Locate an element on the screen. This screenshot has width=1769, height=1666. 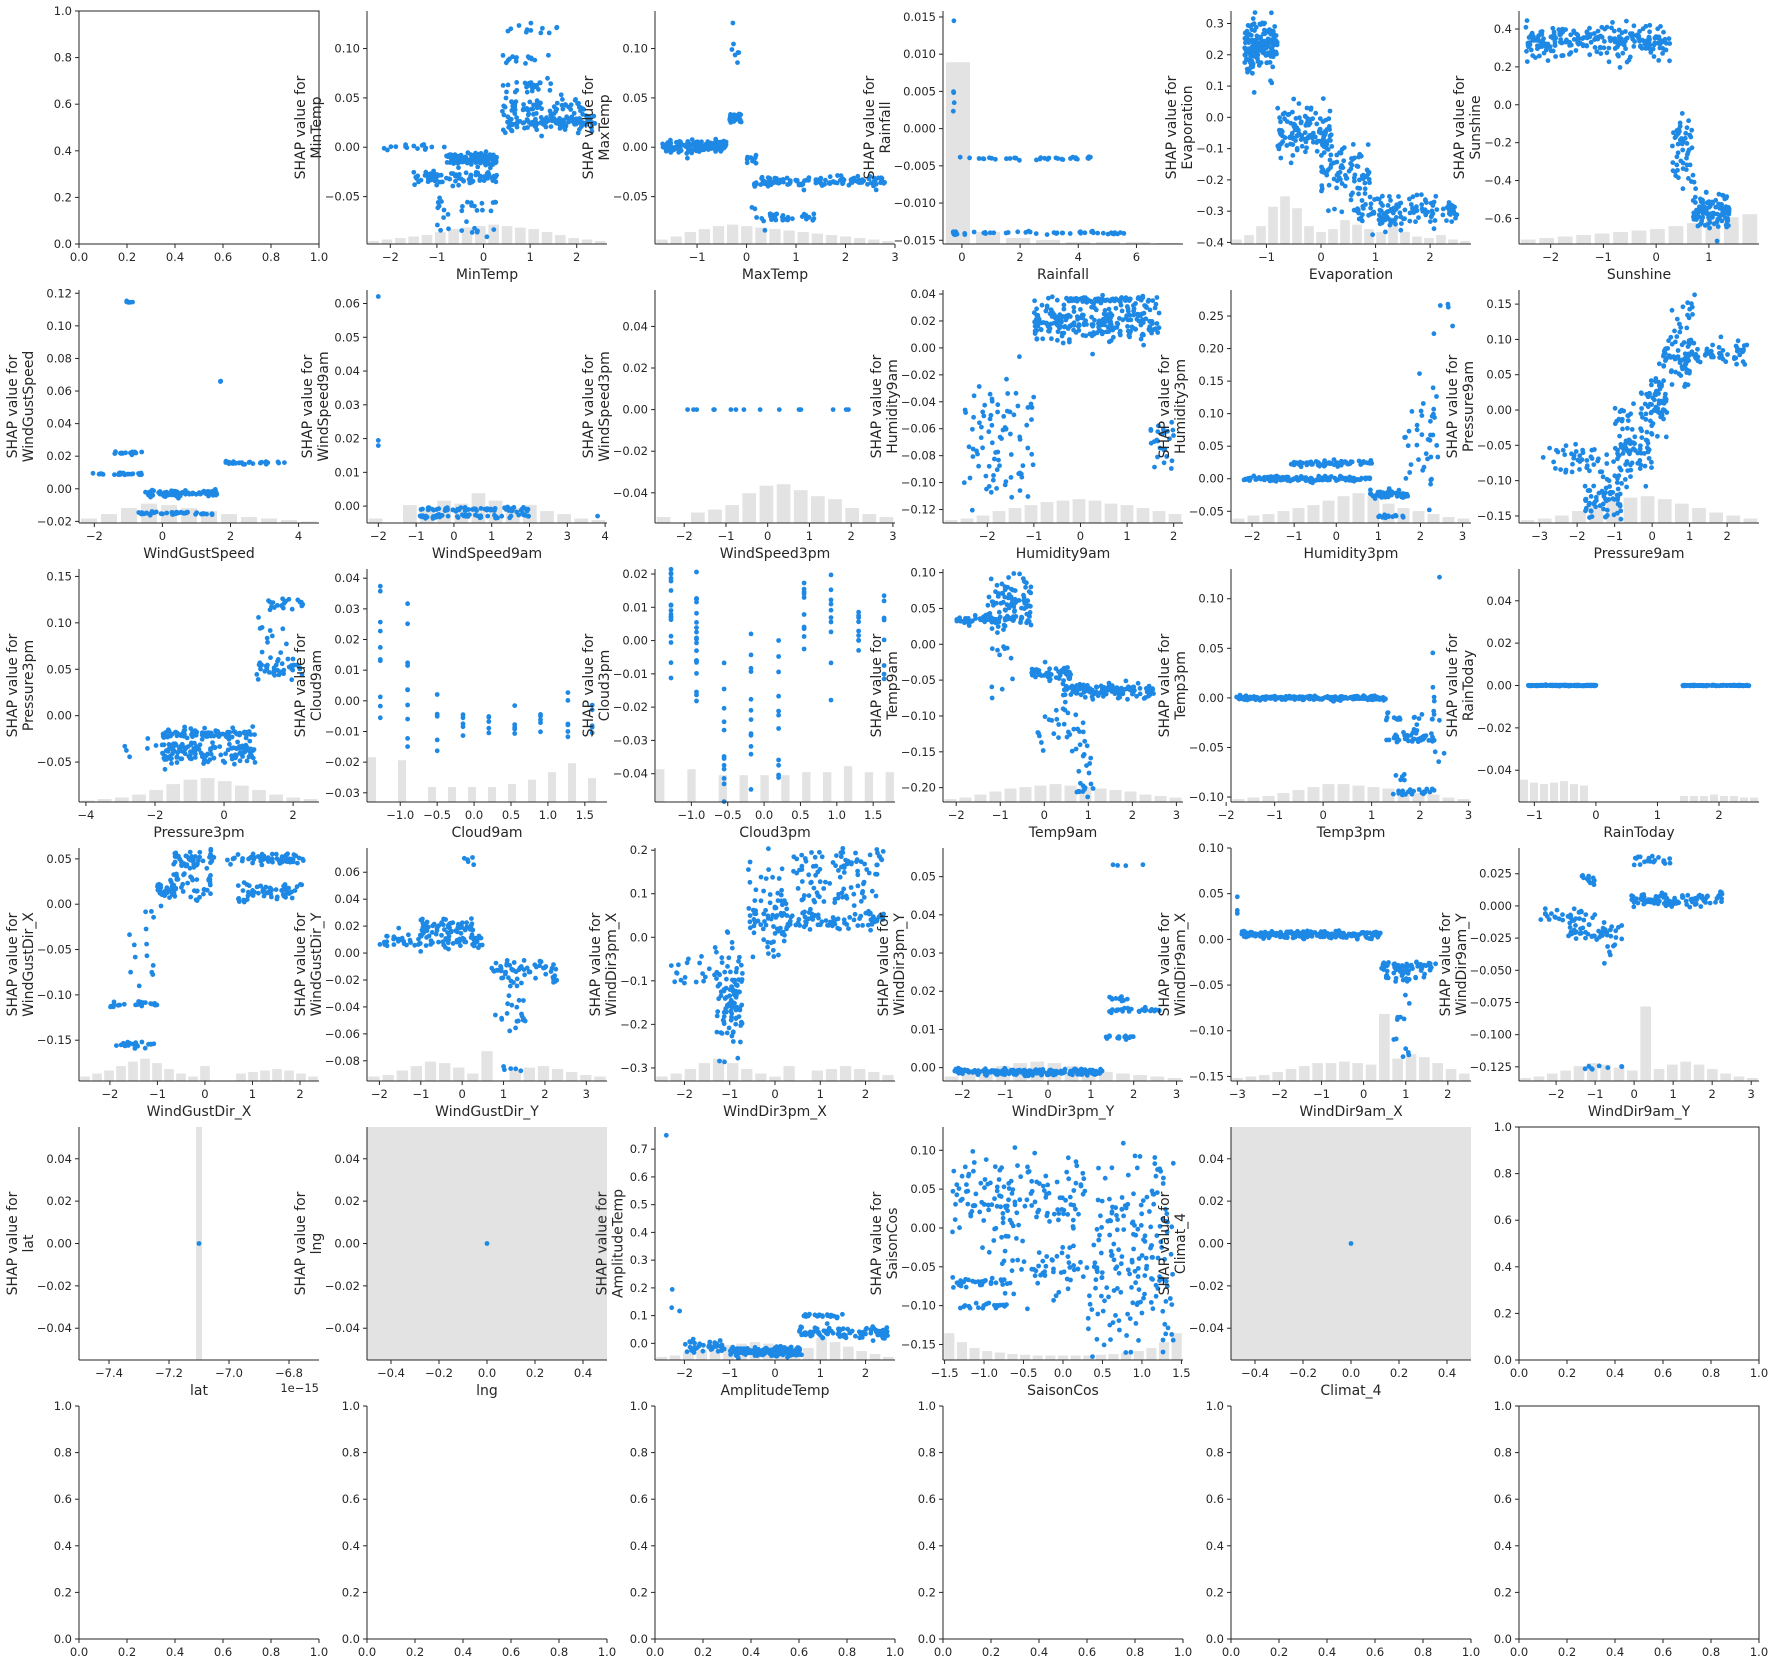
y-axis-label: MinTemp is located at coordinates (317, 127).